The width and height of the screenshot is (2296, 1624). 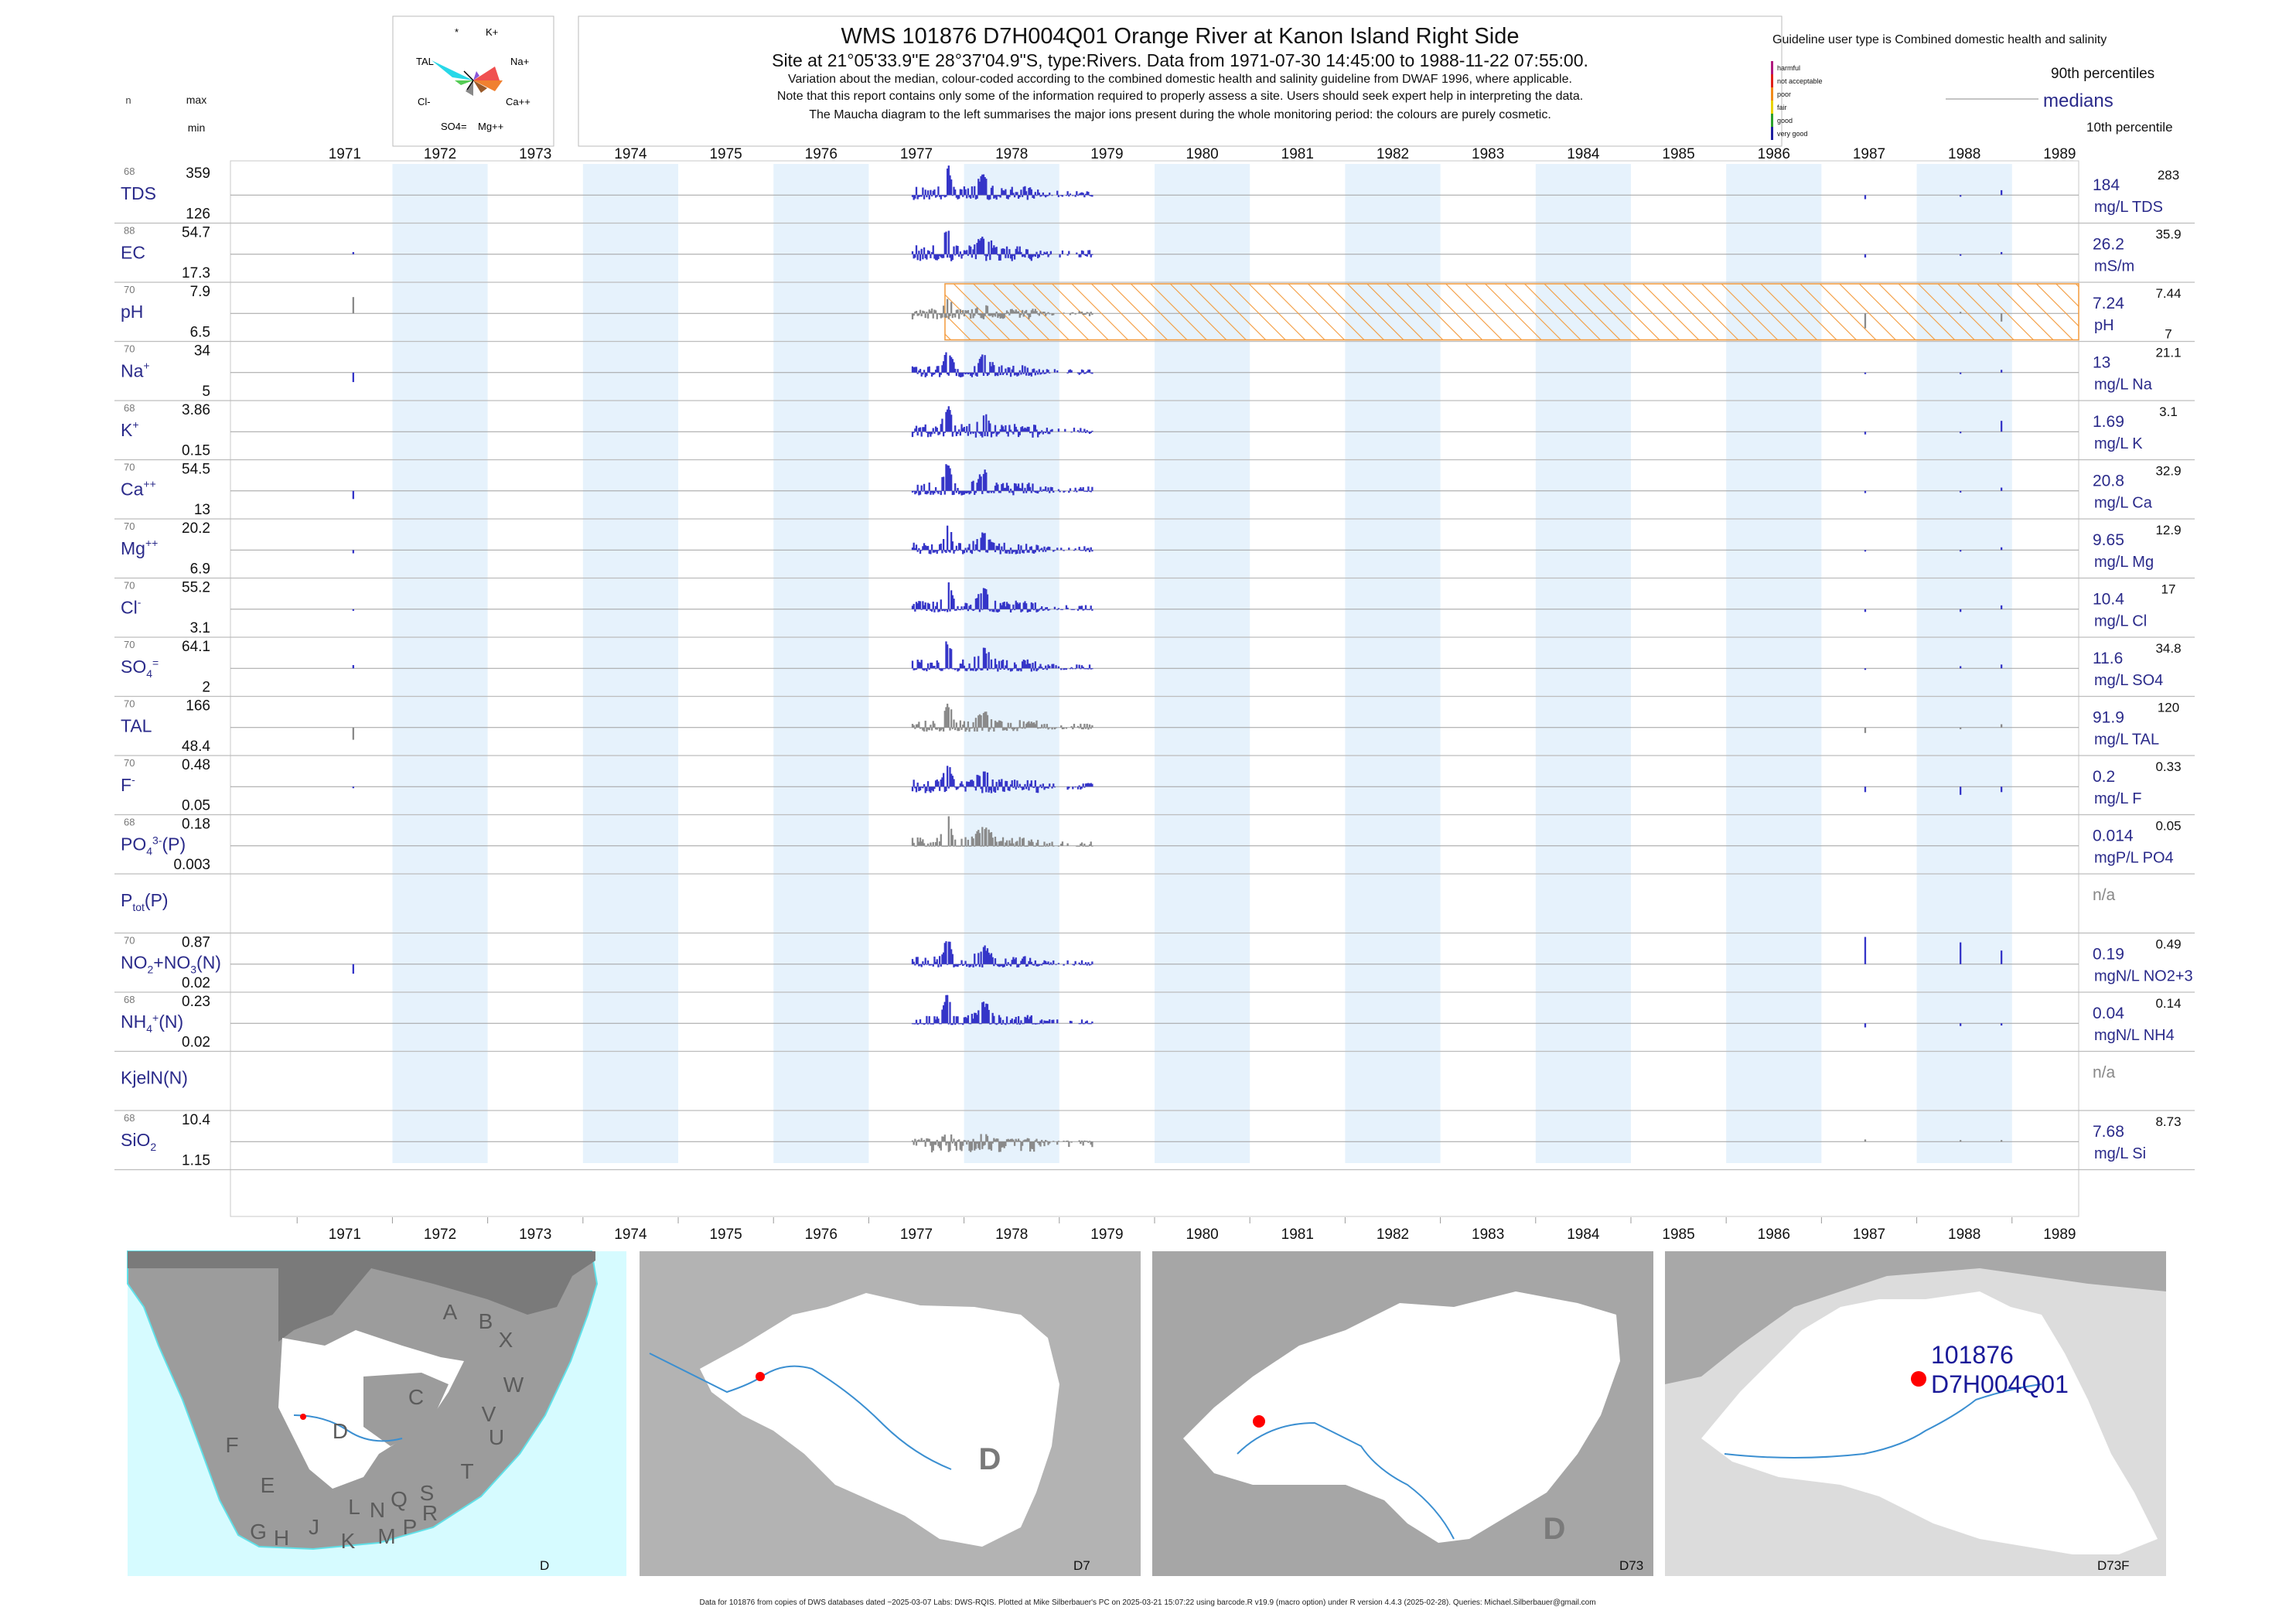 I want to click on map-d-region-letter: T, so click(x=466, y=1471).